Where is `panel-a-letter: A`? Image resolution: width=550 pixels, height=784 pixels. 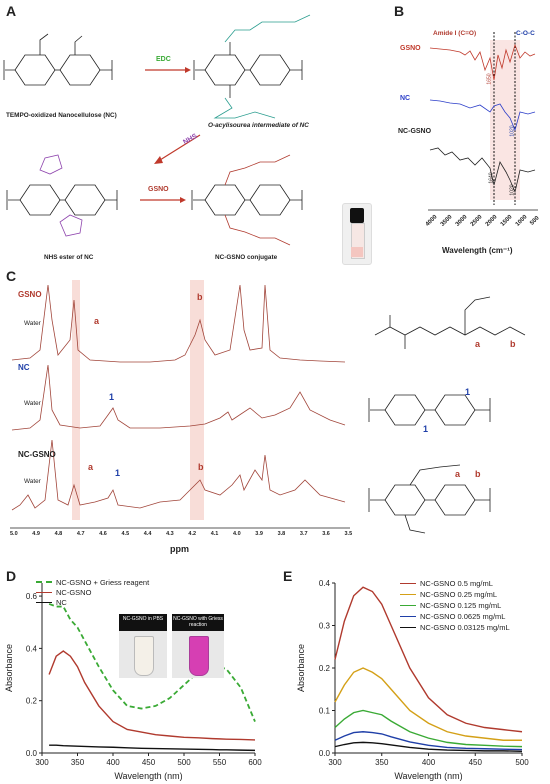 panel-a-letter: A is located at coordinates (11, 11).